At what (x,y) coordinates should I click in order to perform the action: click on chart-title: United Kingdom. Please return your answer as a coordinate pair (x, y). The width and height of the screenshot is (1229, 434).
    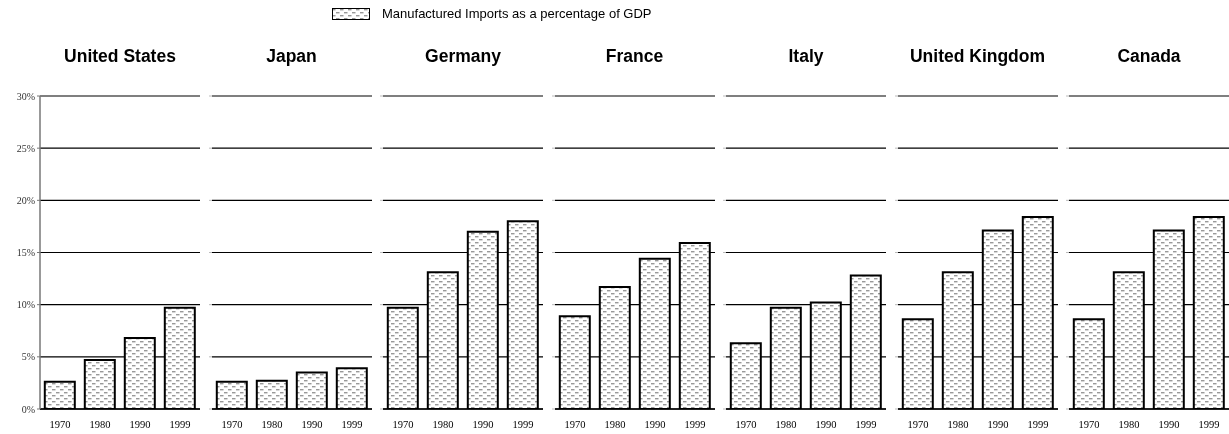
    Looking at the image, I should click on (977, 56).